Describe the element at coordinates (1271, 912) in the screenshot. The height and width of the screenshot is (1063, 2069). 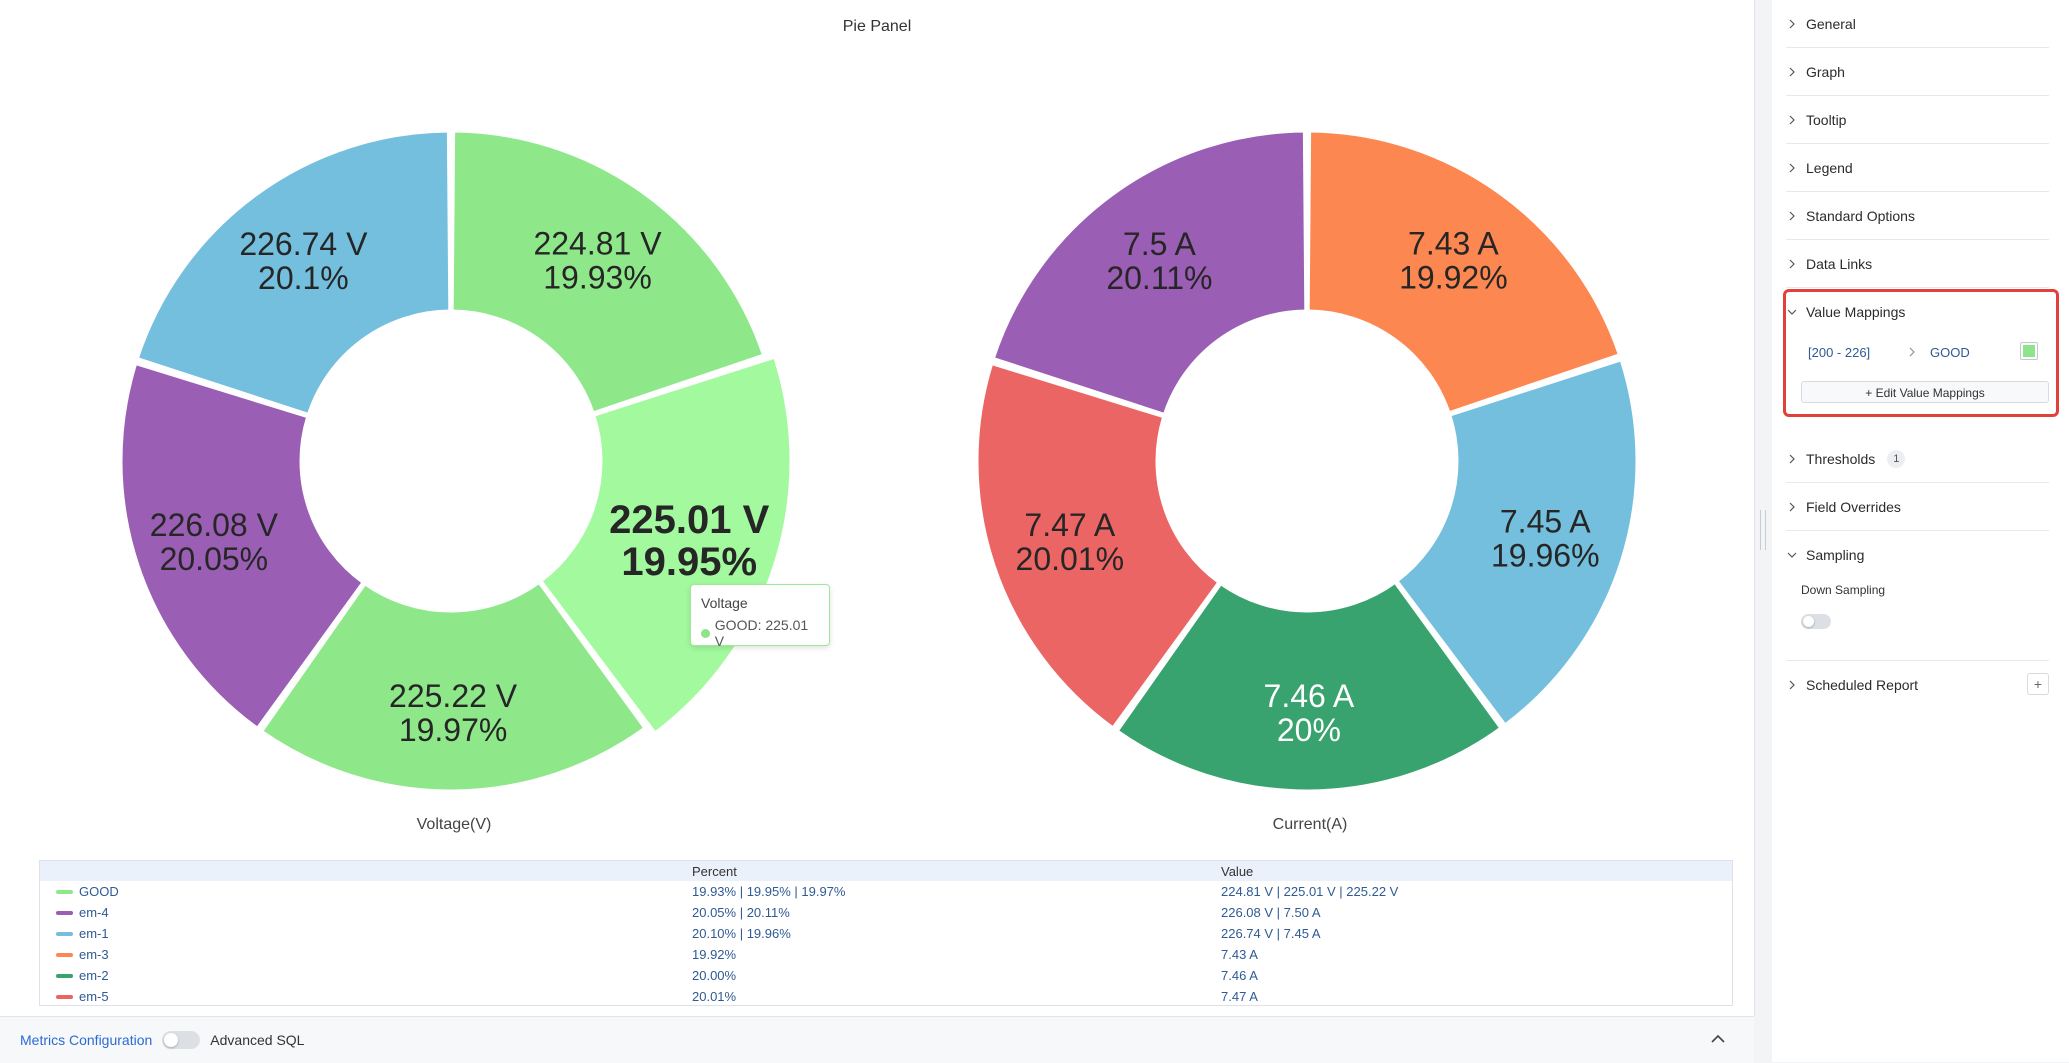
I see `legend-value: 226.08 V | 7.50 A` at that location.